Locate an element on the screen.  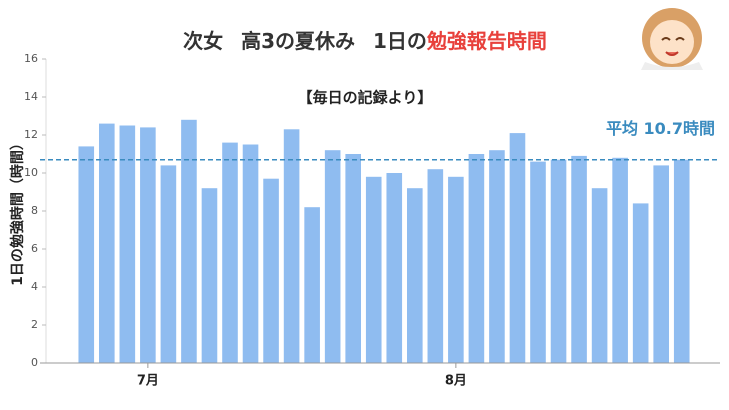
y-tick-label: 12 is located at coordinates (31, 134).